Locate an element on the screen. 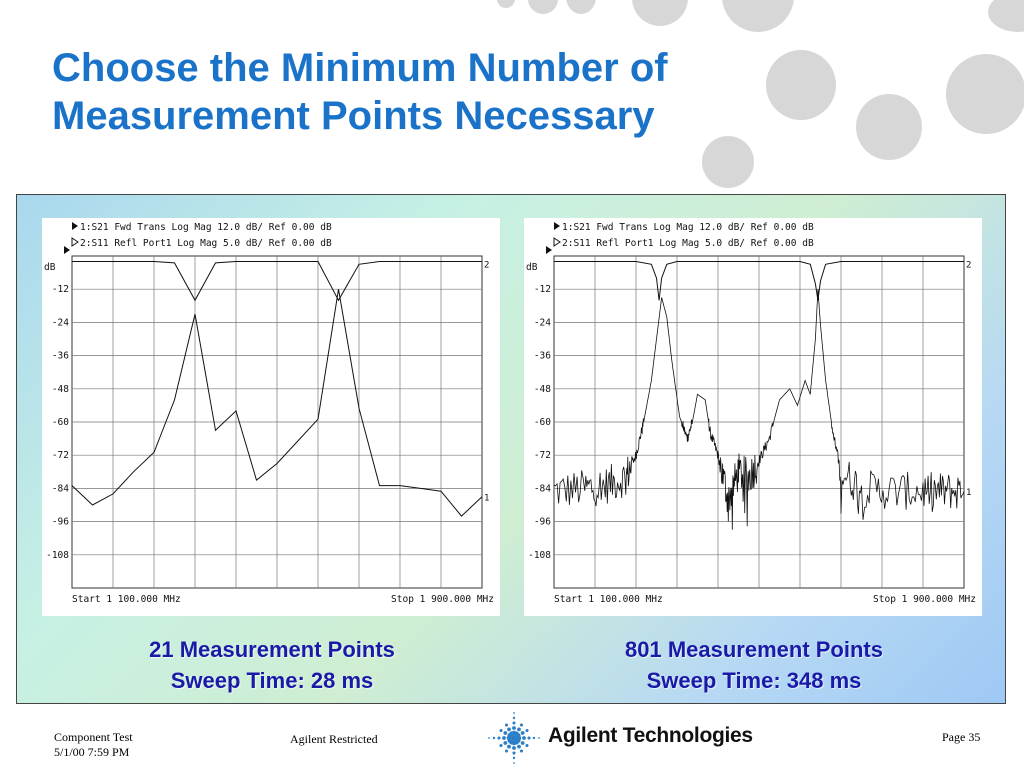 The width and height of the screenshot is (1024, 768). agilent-logo-icon is located at coordinates (514, 738).